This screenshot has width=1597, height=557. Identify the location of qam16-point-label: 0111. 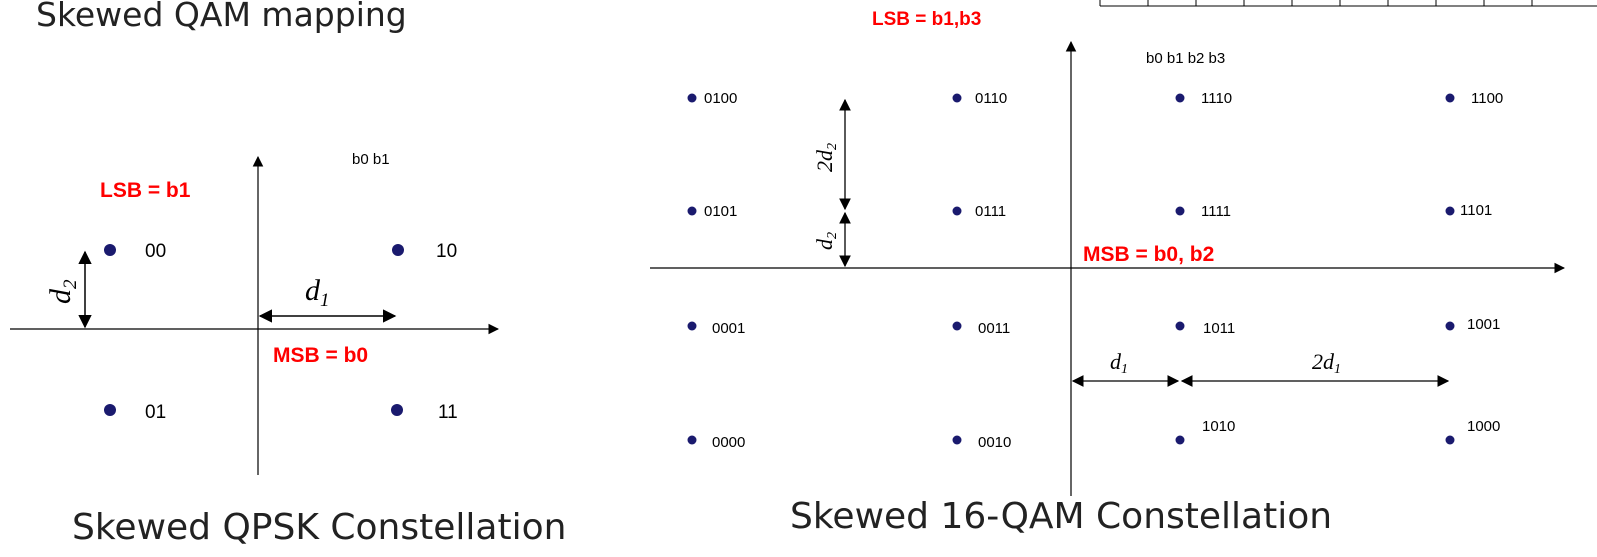
(990, 211).